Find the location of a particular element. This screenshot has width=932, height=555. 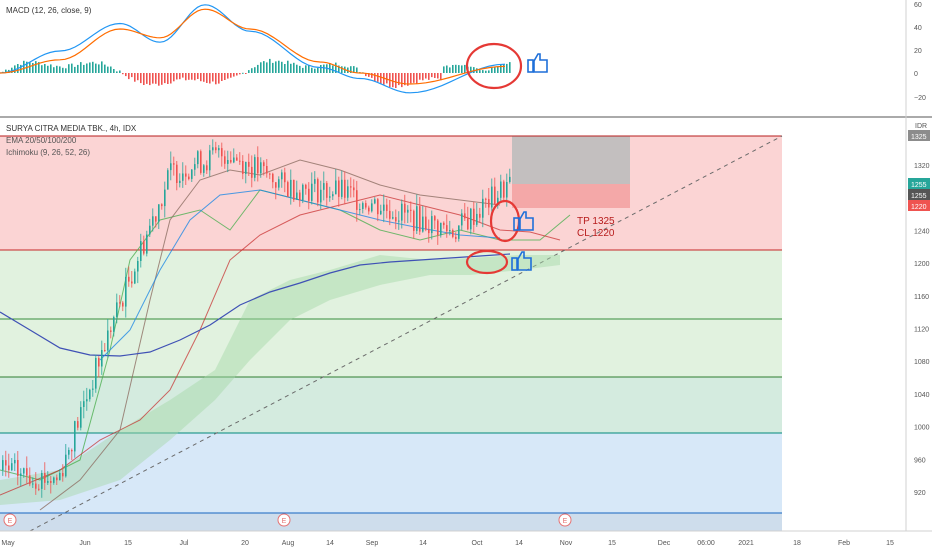

time-axis-label: 06:00 is located at coordinates (706, 543).